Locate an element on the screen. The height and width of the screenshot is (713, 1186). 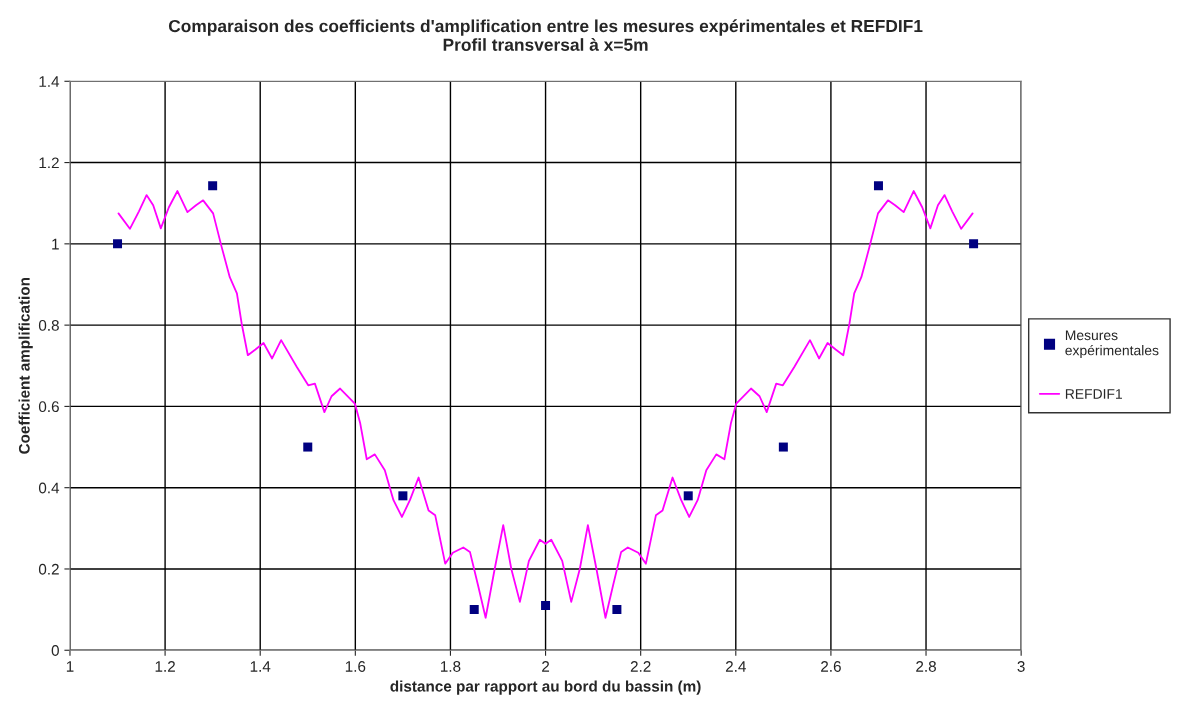
x-tick-label: 2.6 is located at coordinates (831, 666).